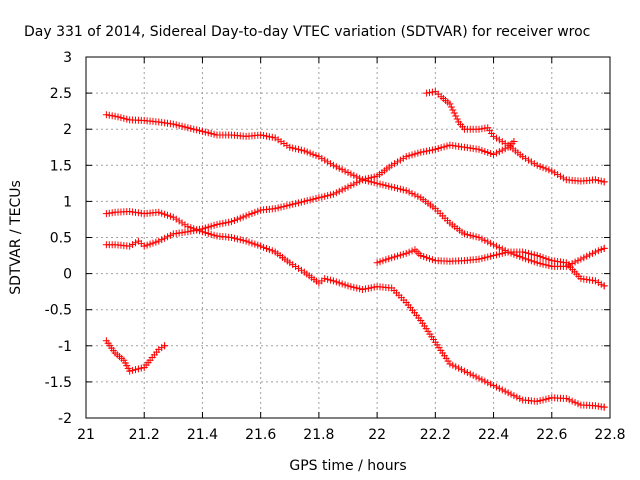 Image resolution: width=640 pixels, height=480 pixels. I want to click on x-tick-label: 21.2, so click(144, 435).